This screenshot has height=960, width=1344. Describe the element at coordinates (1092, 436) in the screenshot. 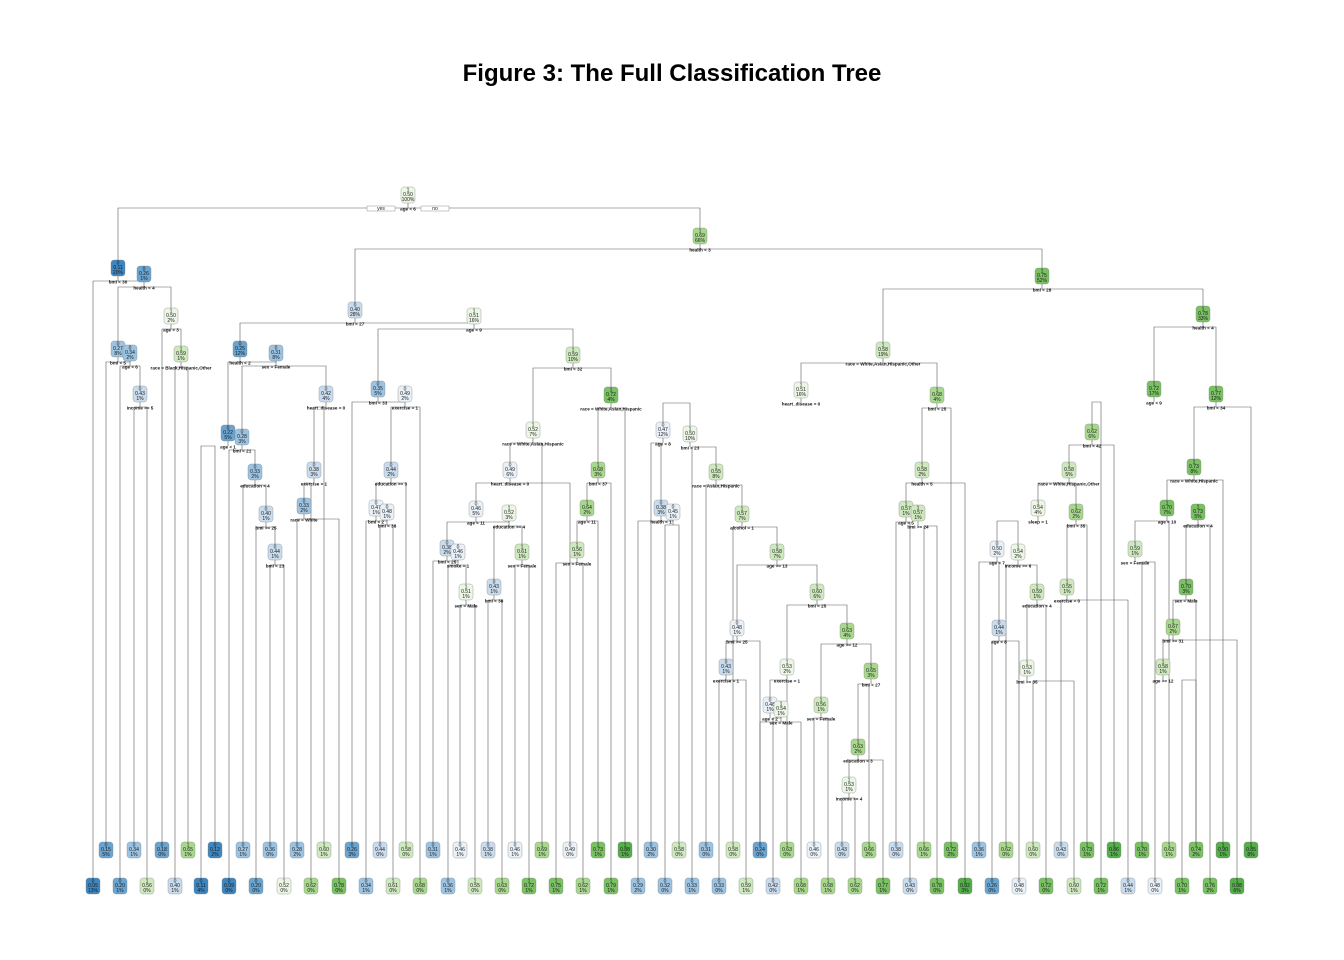

I see `tree-node: 10.626% bmi < 42` at that location.